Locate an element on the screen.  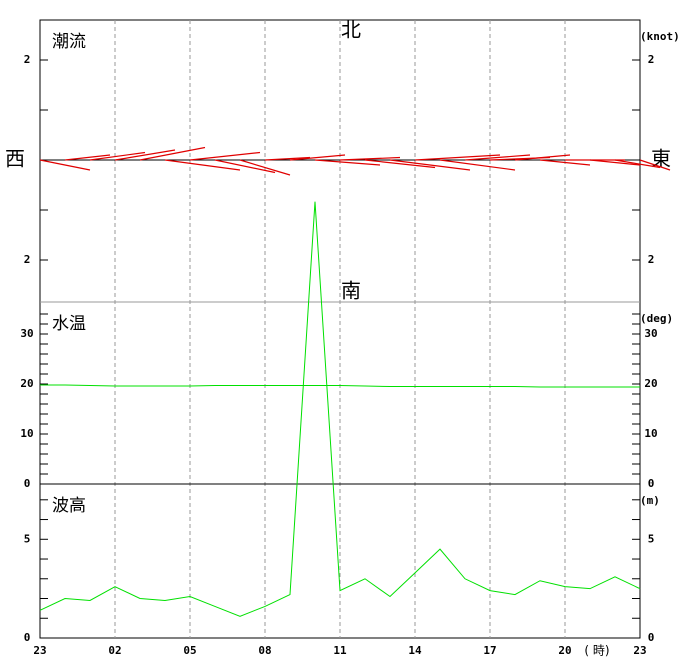
x-tick-label: 08 is located at coordinates (264, 650).